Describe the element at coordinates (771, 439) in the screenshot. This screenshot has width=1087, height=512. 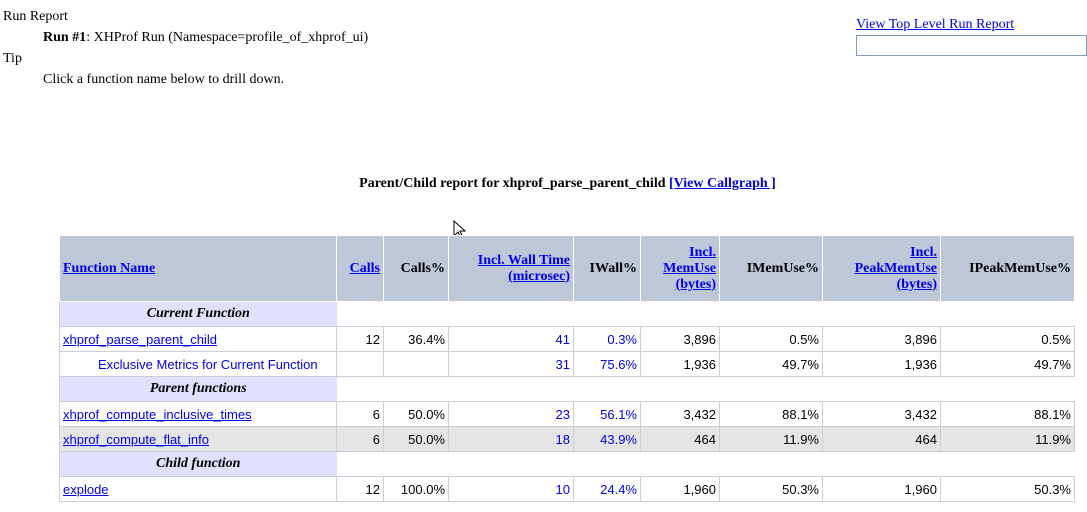
I see `imem-pct: 11.9%` at that location.